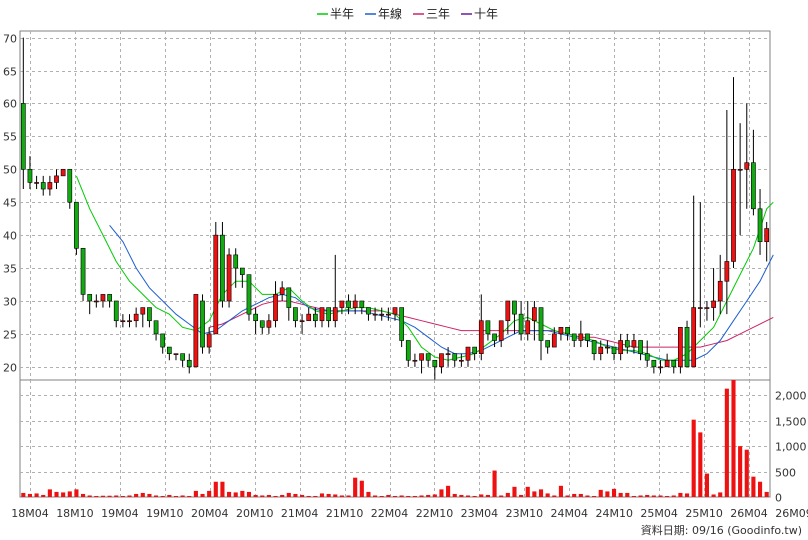  What do you see at coordinates (570, 513) in the screenshot?
I see `x-tick-label: 24M04` at bounding box center [570, 513].